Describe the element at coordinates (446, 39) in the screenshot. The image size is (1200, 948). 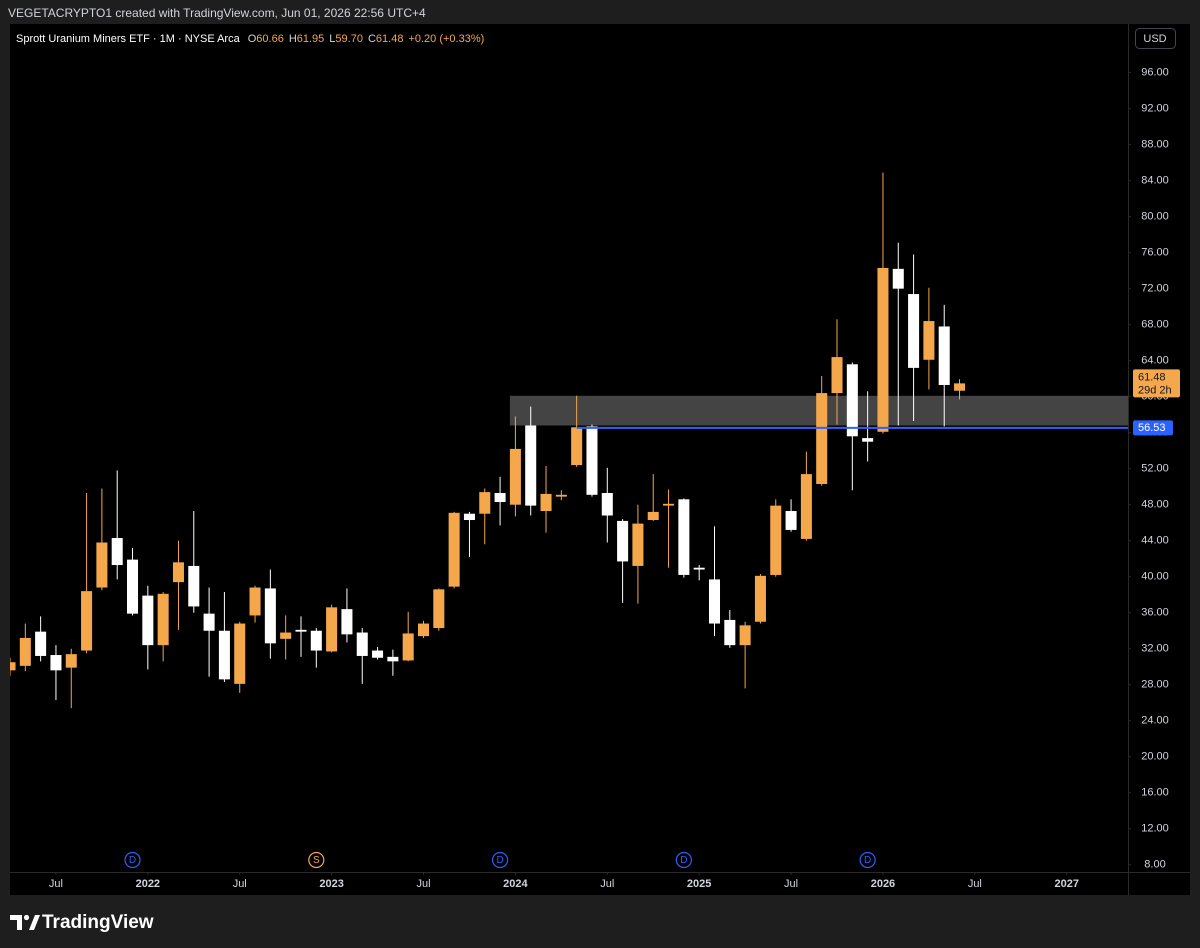
I see `change: +0.20 (+0.33%)` at that location.